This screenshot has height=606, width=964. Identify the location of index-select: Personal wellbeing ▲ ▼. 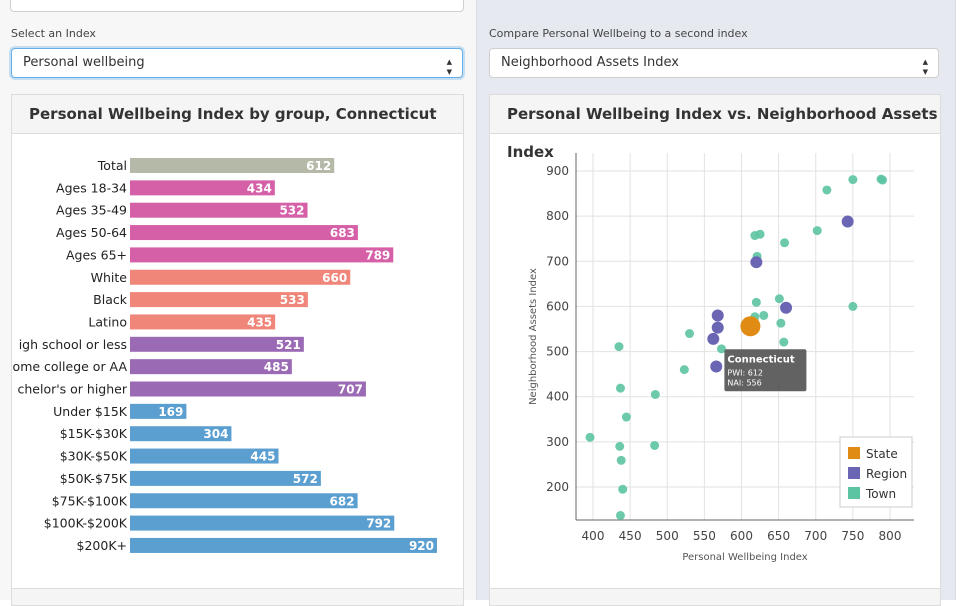
(237, 63).